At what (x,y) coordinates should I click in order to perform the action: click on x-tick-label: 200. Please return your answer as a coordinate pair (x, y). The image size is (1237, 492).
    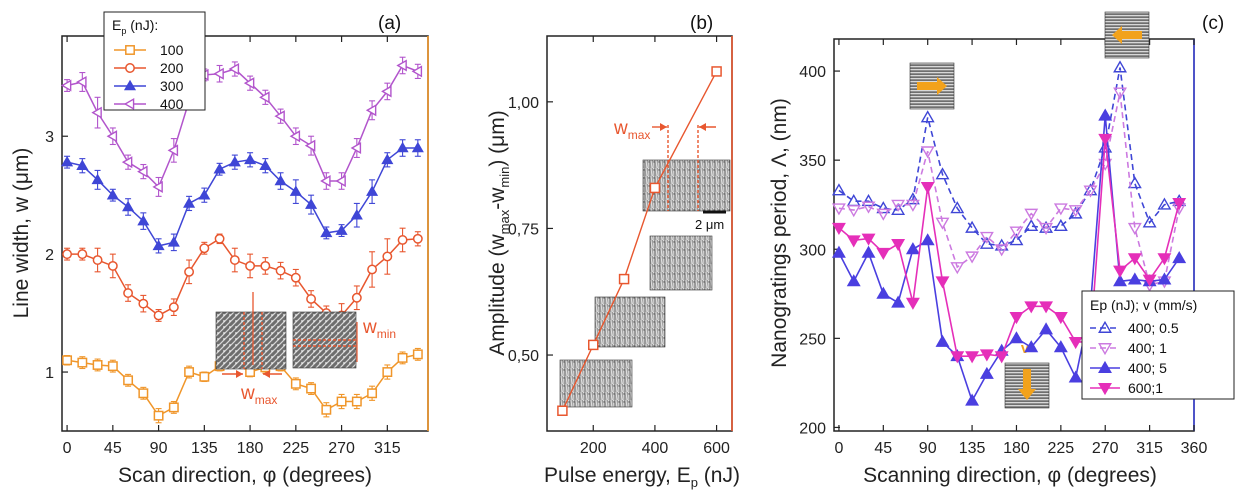
    Looking at the image, I should click on (593, 448).